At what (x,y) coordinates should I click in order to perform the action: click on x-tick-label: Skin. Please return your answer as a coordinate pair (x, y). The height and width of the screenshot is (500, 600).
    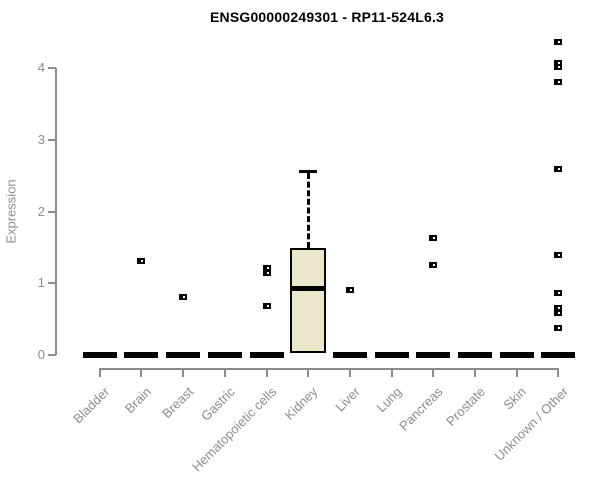
    Looking at the image, I should click on (515, 398).